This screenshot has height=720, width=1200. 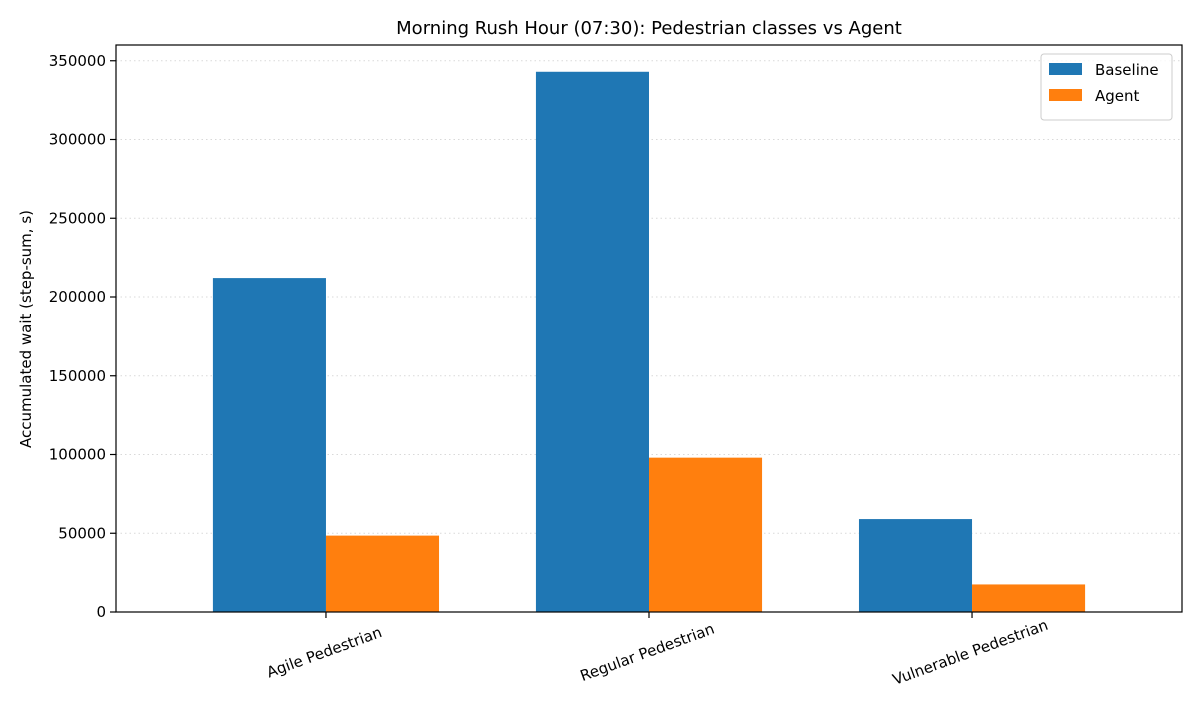 What do you see at coordinates (1065, 95) in the screenshot?
I see `legend-swatch-agent` at bounding box center [1065, 95].